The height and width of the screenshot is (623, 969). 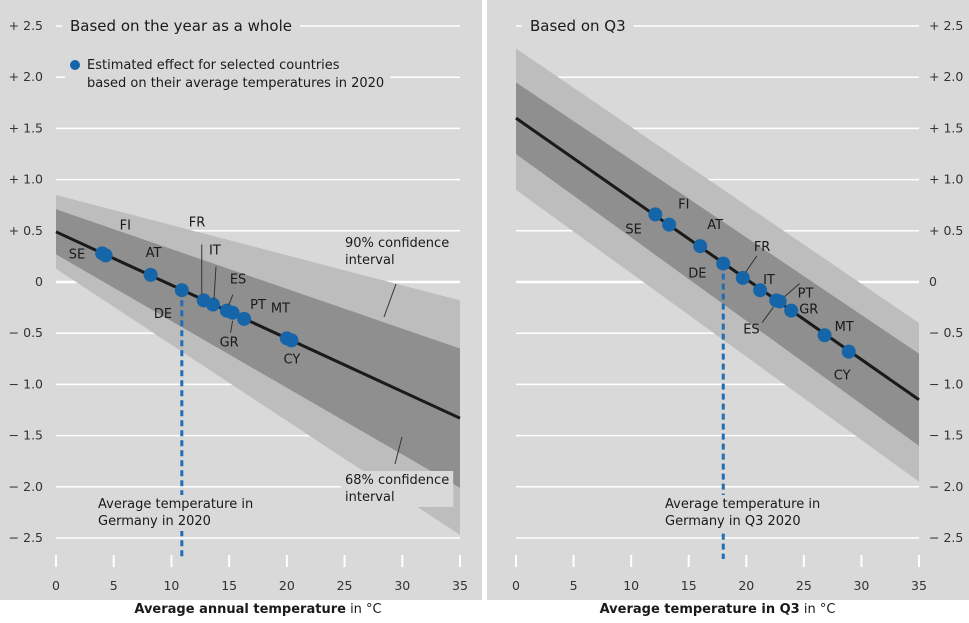 What do you see at coordinates (762, 247) in the screenshot?
I see `point-label: FR` at bounding box center [762, 247].